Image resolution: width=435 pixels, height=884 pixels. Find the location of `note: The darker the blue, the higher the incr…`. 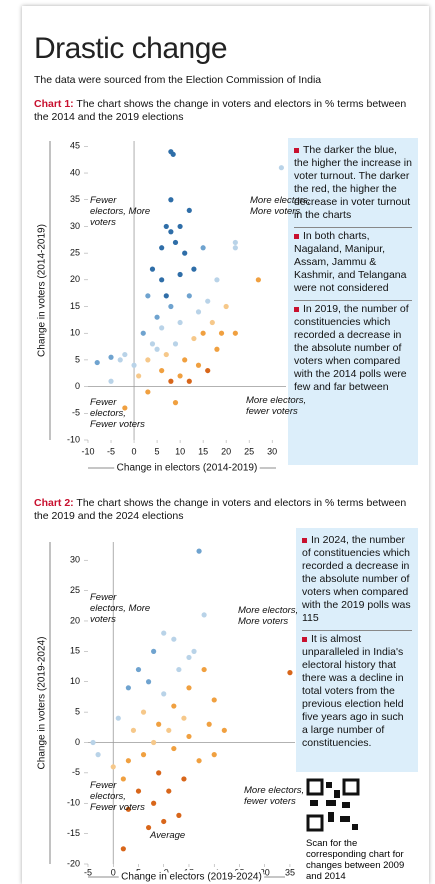

note: The darker the blue, the higher the incr… is located at coordinates (353, 185).